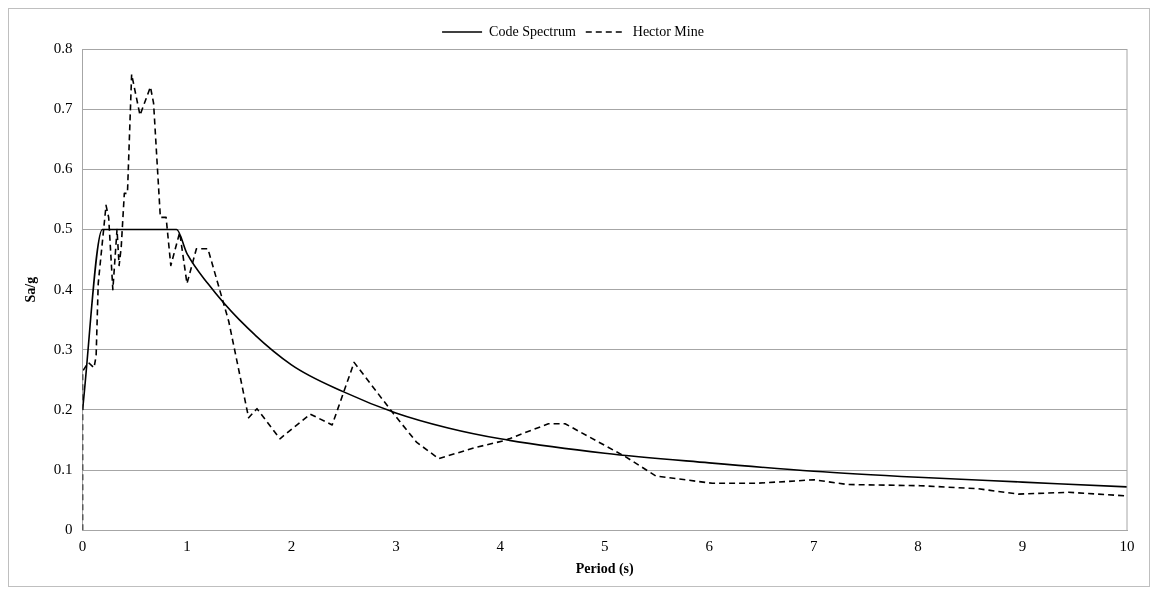 The height and width of the screenshot is (595, 1158). Describe the element at coordinates (187, 546) in the screenshot. I see `x-tick-label: 1` at that location.